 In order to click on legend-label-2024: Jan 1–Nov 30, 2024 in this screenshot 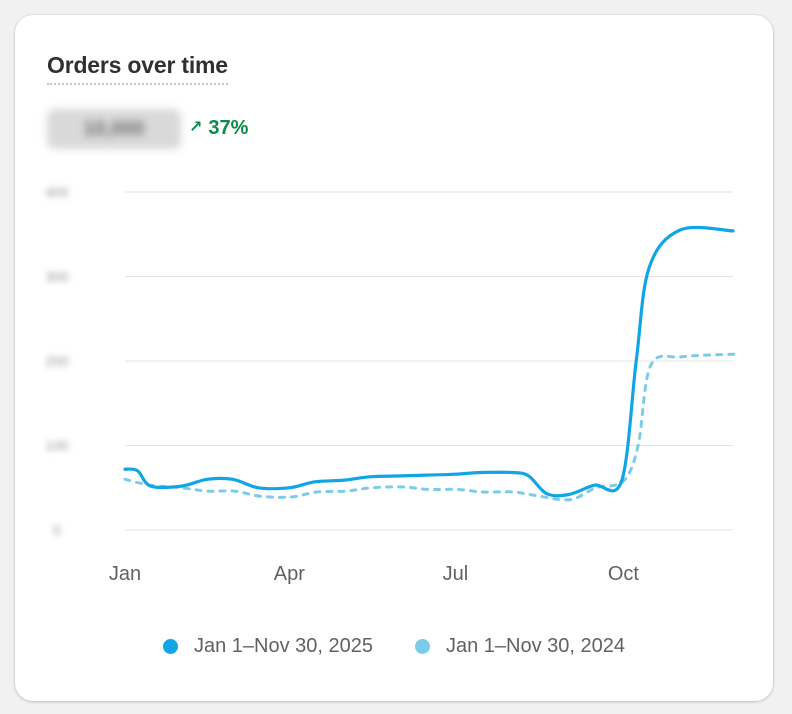, I will do `click(536, 646)`.